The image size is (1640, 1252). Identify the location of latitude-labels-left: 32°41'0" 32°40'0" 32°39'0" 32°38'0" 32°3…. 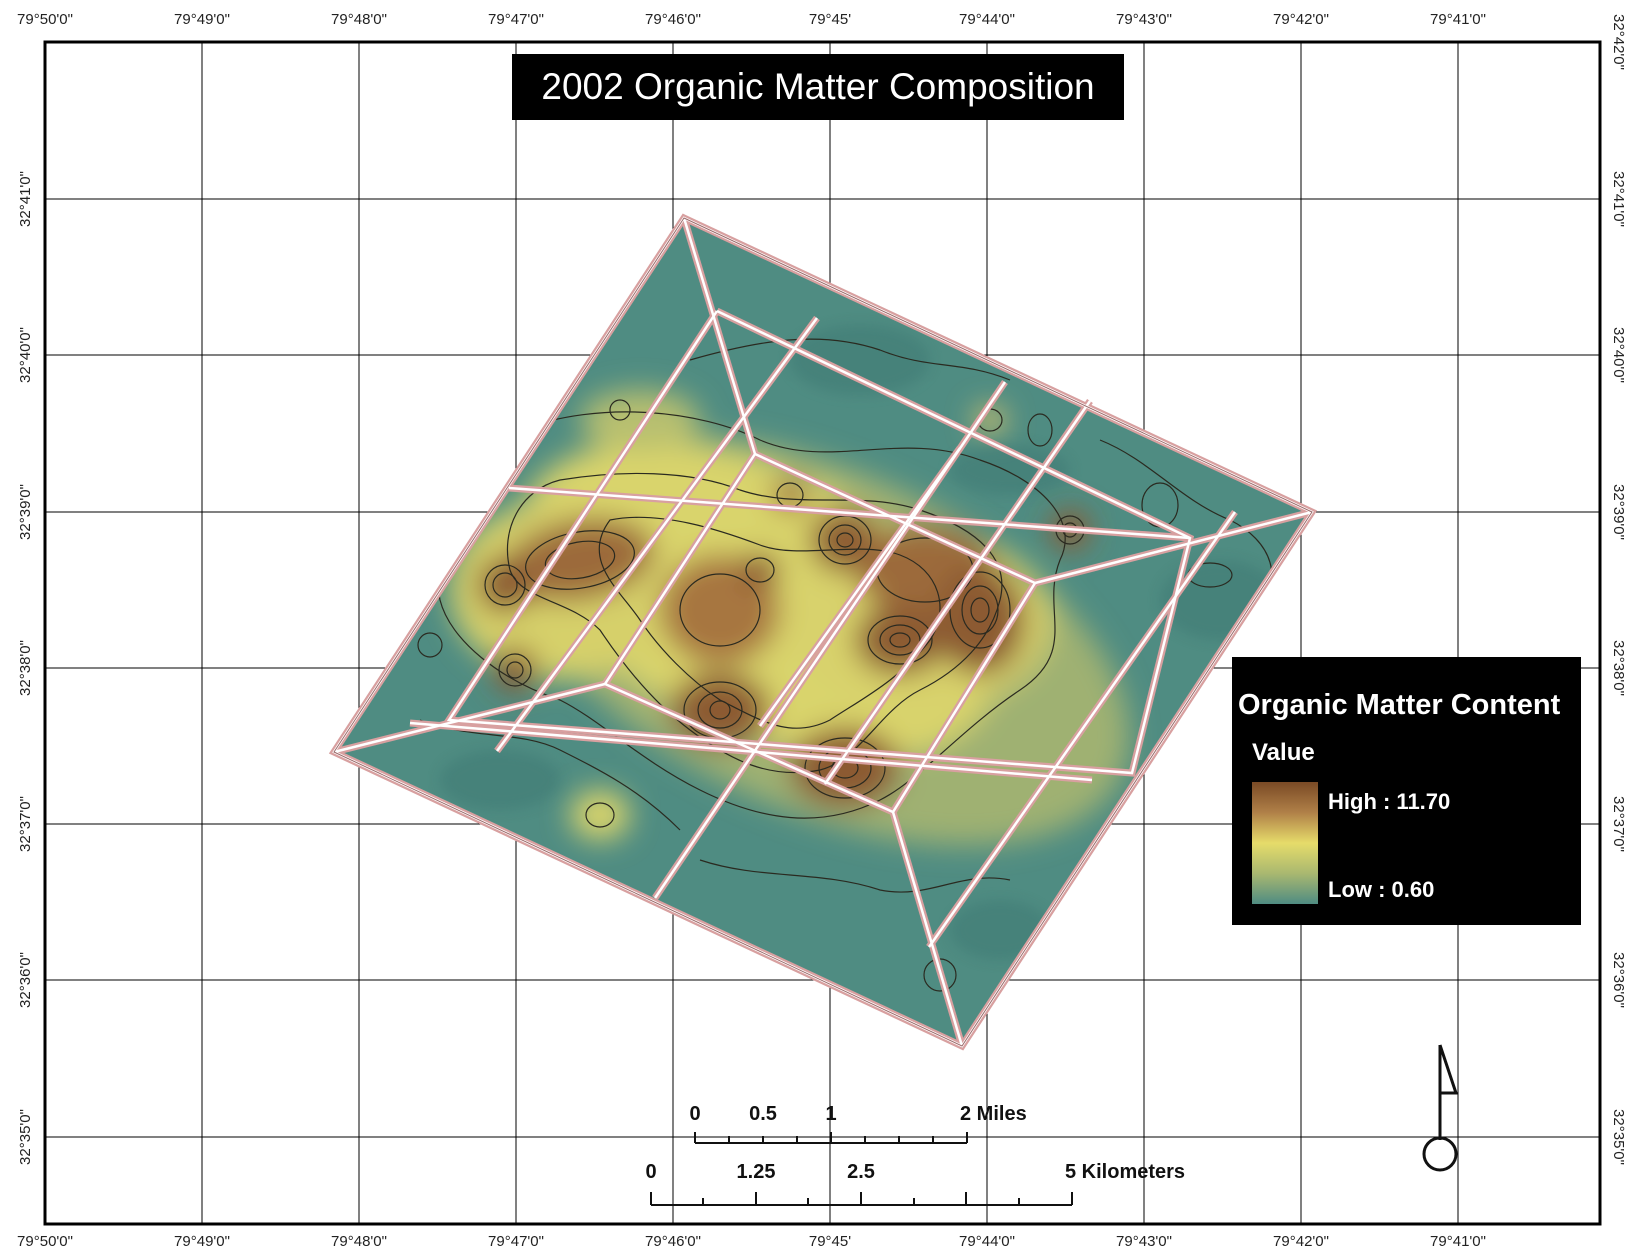
(25, 668).